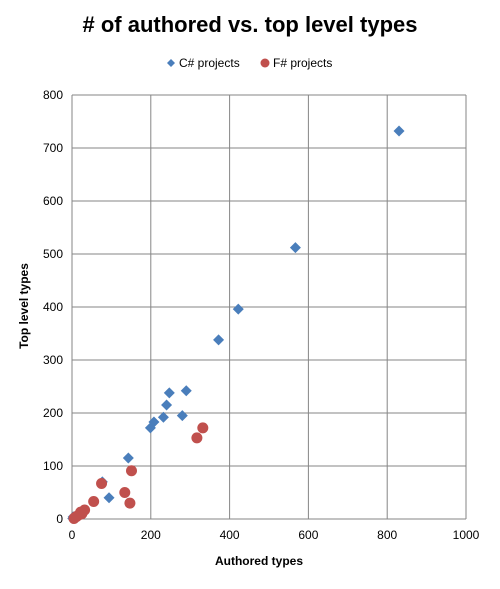 Image resolution: width=500 pixels, height=589 pixels. What do you see at coordinates (53, 360) in the screenshot?
I see `y-tick-label: 300` at bounding box center [53, 360].